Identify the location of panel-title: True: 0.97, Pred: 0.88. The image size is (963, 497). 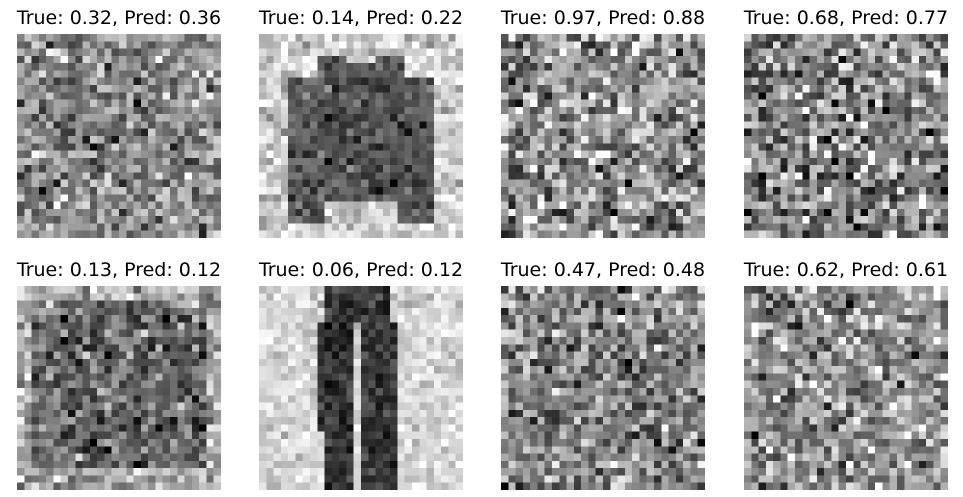
(603, 18).